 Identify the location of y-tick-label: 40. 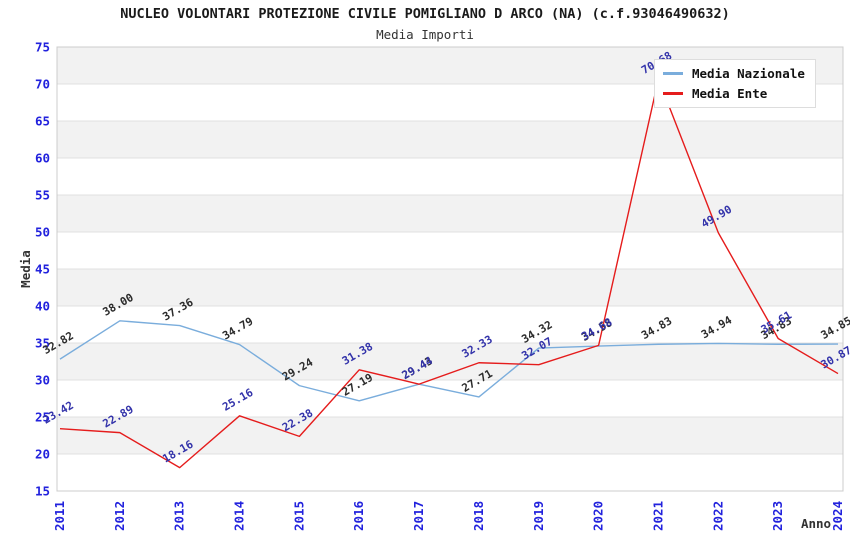
(42, 306).